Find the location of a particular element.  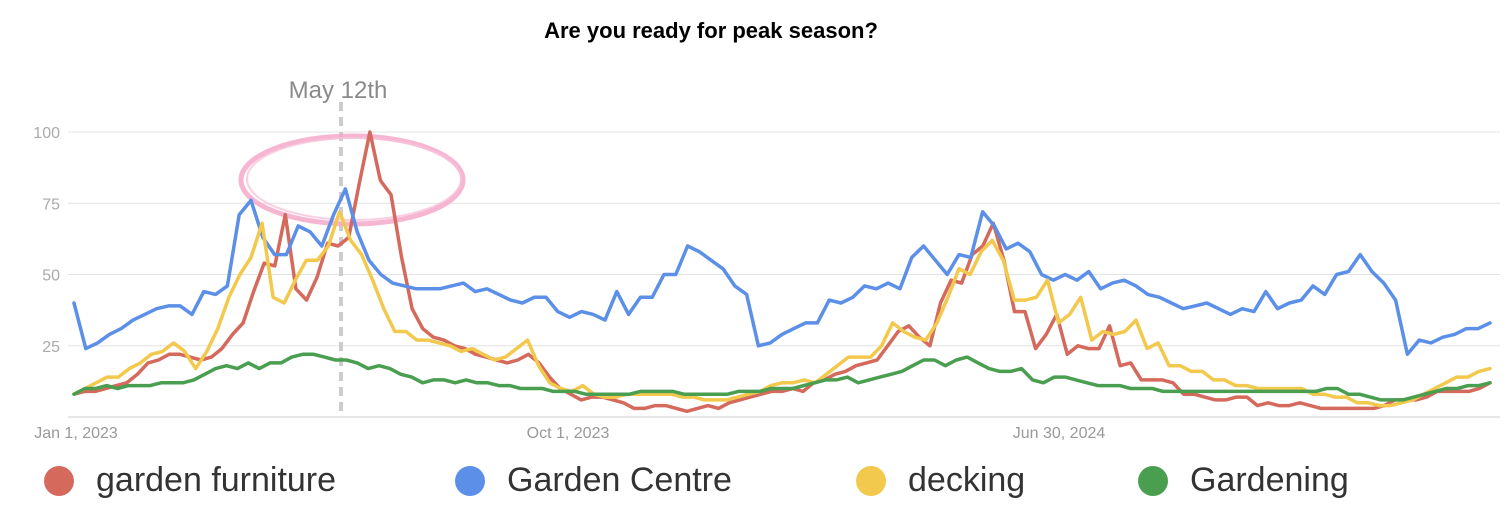

legend-item: garden furniture is located at coordinates (190, 480).